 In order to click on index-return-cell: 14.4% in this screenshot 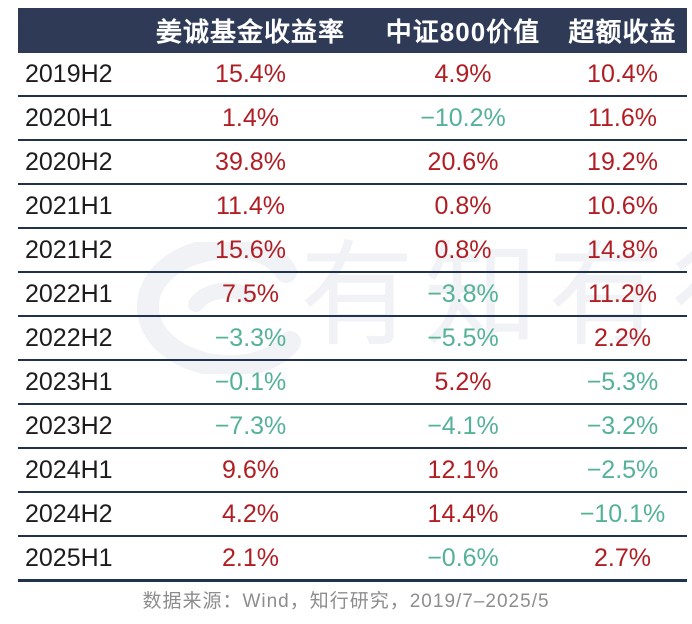, I will do `click(463, 513)`.